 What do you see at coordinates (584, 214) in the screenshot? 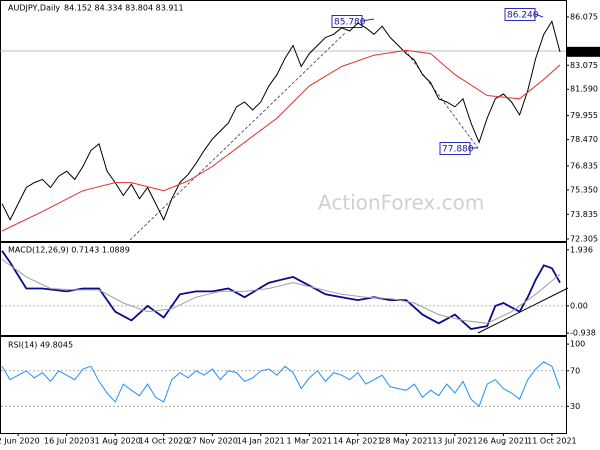
I see `y-tick-label: 73.835` at bounding box center [584, 214].